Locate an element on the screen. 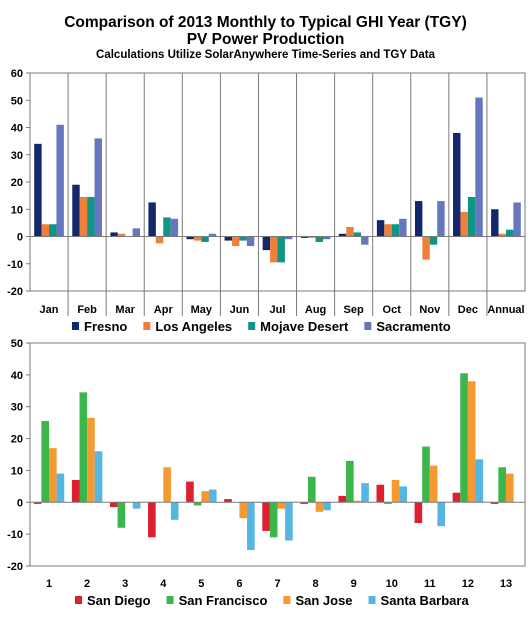 The width and height of the screenshot is (531, 626). y-tick-label: 50 is located at coordinates (17, 101).